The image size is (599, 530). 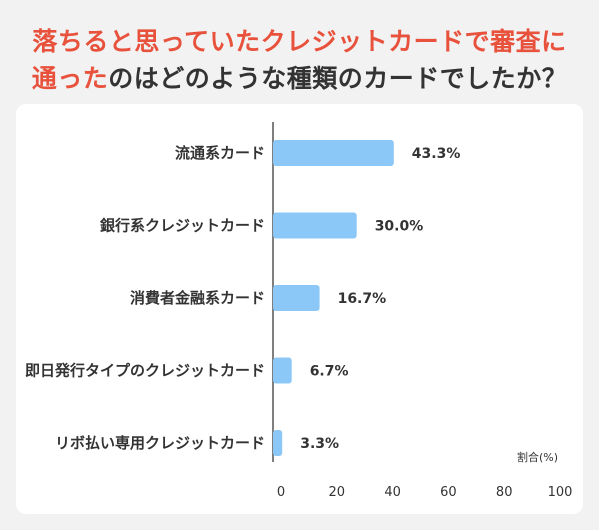 What do you see at coordinates (329, 372) in the screenshot?
I see `value-label-4: 6.7%` at bounding box center [329, 372].